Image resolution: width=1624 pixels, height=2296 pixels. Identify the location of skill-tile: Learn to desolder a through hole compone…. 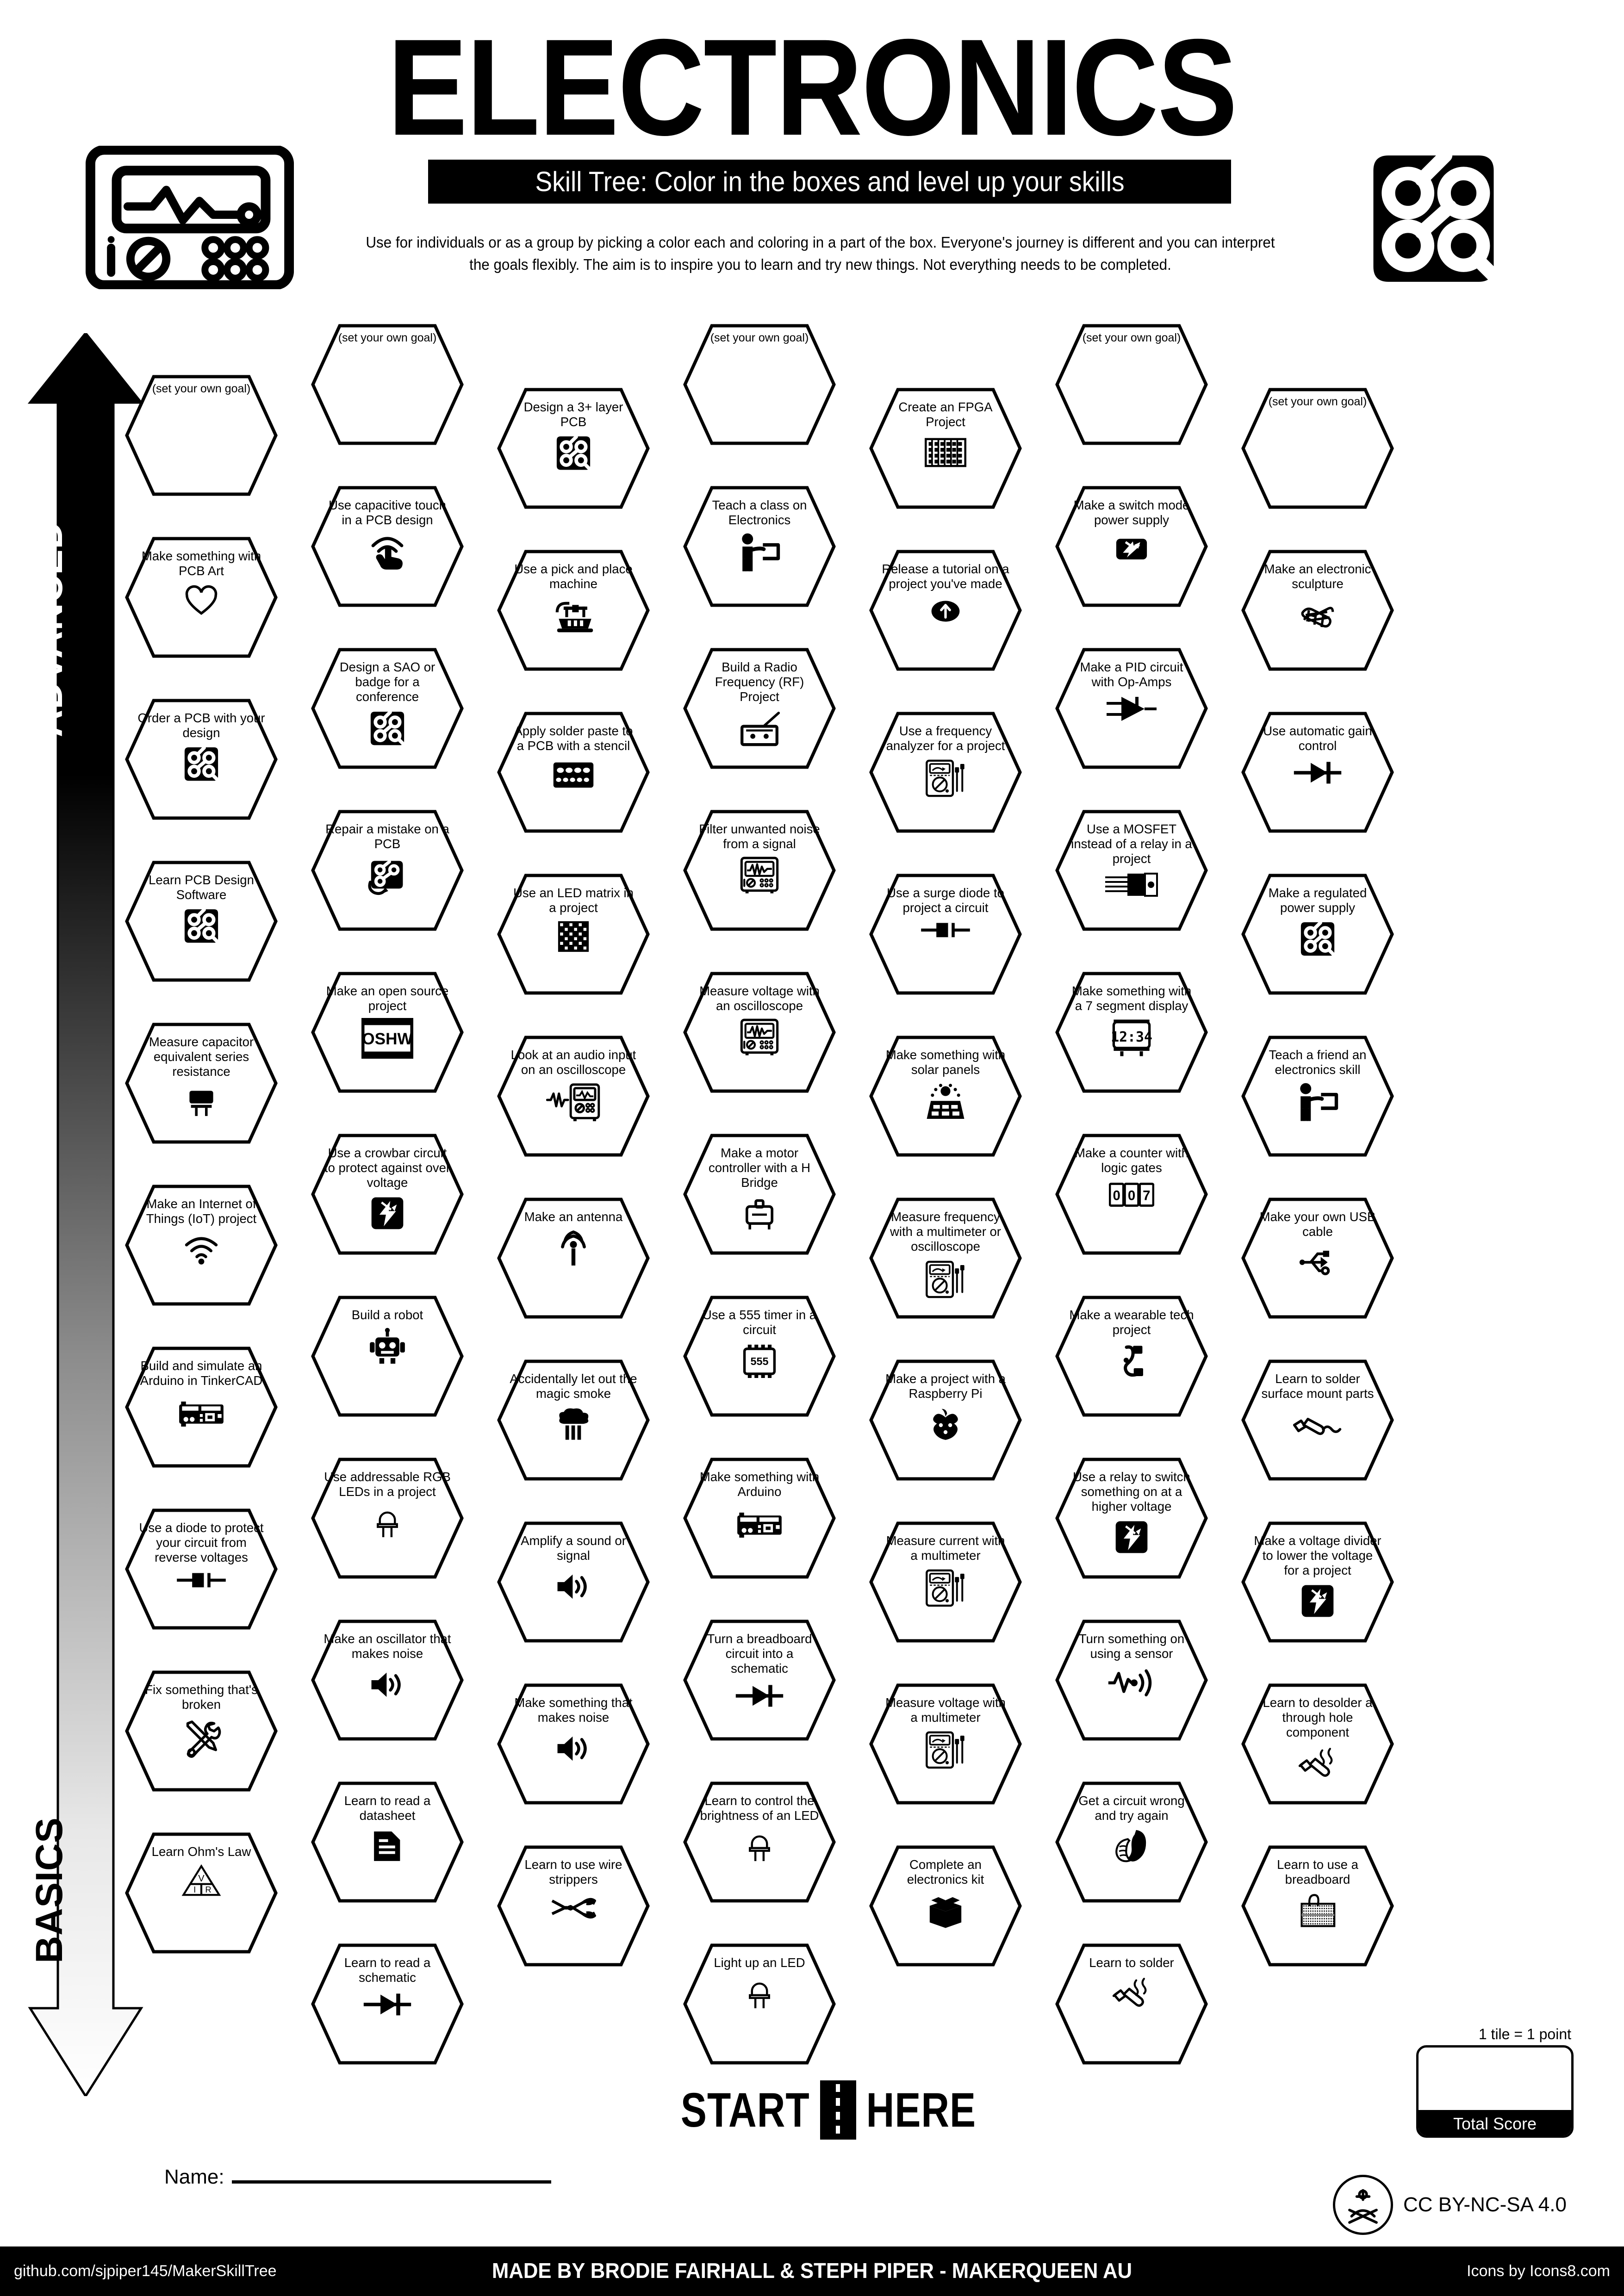
(1317, 1744).